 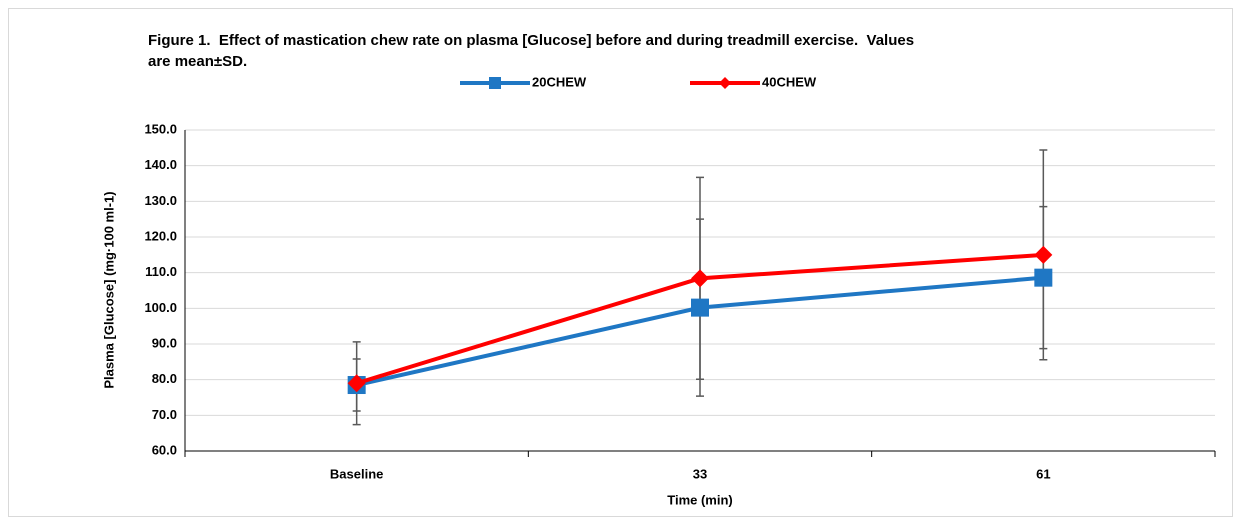 What do you see at coordinates (789, 81) in the screenshot?
I see `legend-label: 40CHEW` at bounding box center [789, 81].